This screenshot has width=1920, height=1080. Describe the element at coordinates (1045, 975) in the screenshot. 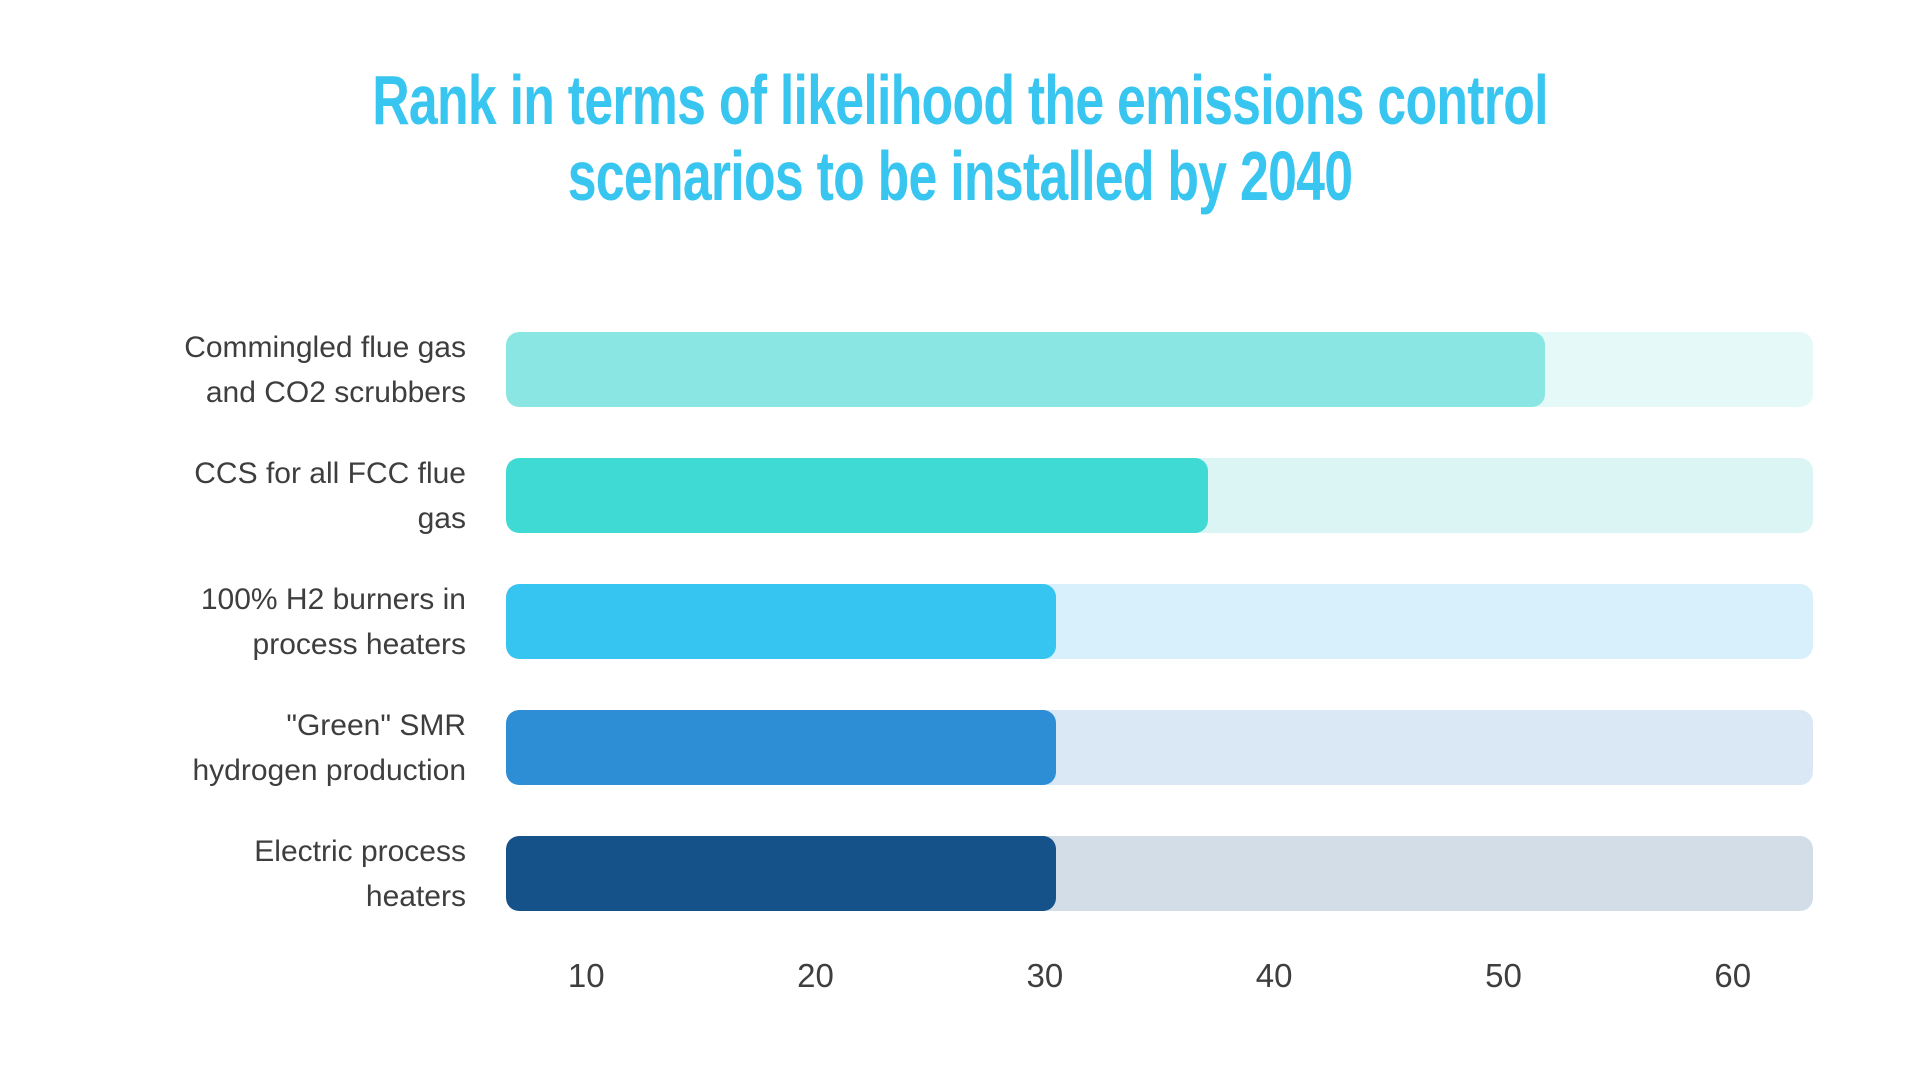

I see `x-axis-tick-label: 30` at that location.